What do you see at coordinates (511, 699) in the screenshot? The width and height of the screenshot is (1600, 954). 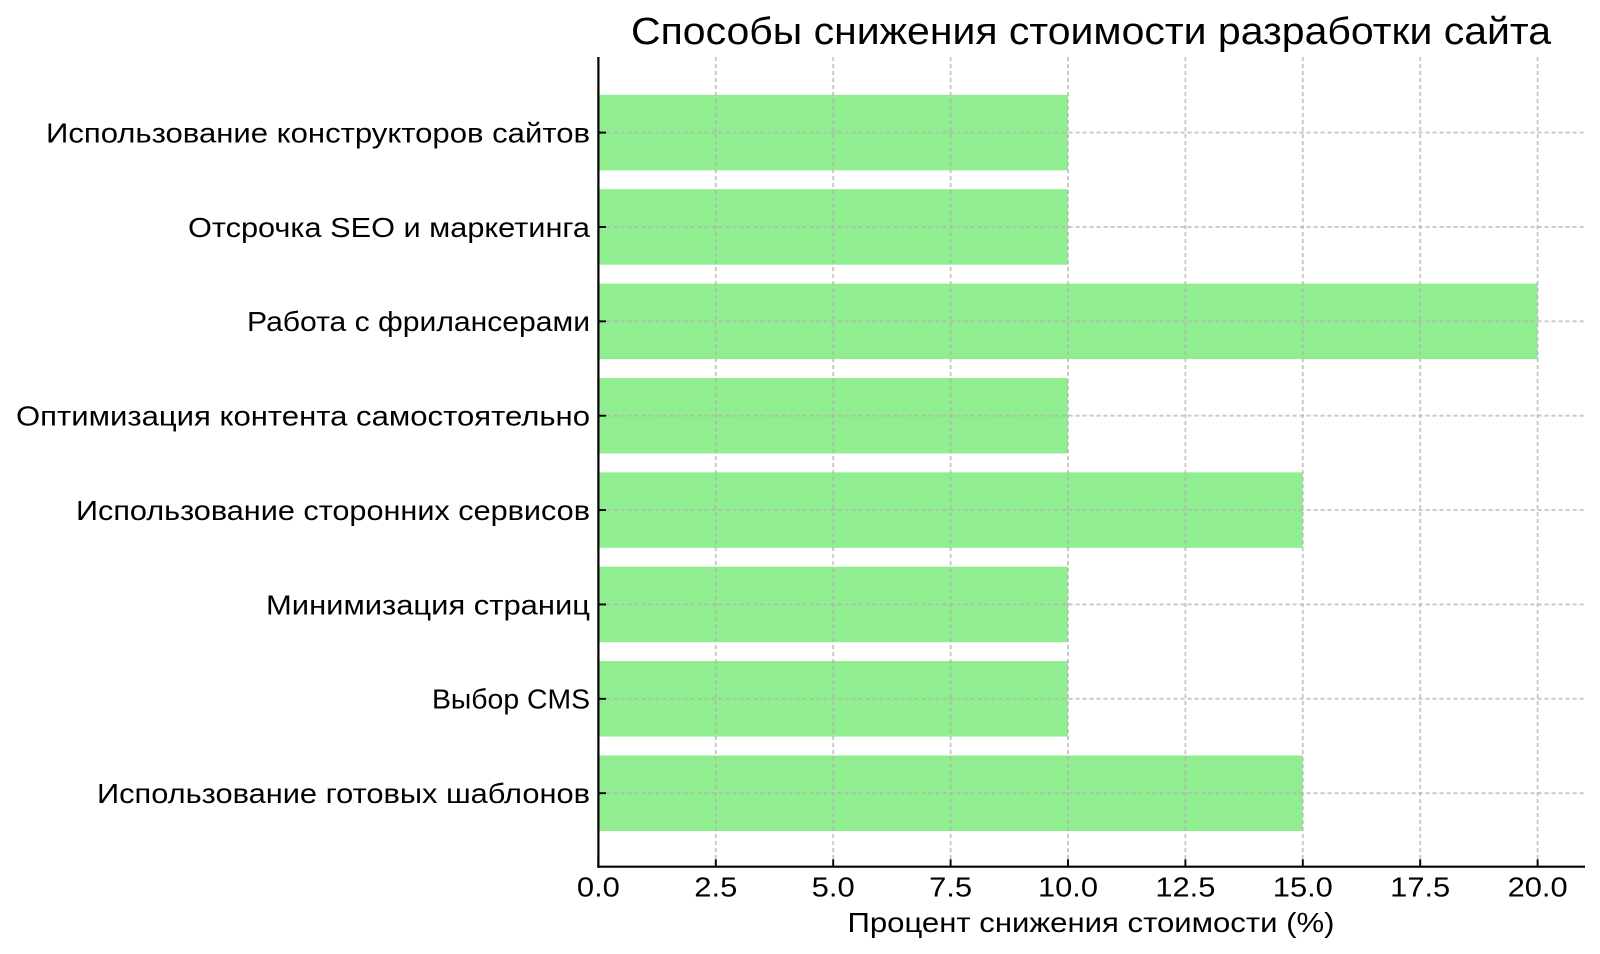 I see `svg-text: Выбор CMS` at bounding box center [511, 699].